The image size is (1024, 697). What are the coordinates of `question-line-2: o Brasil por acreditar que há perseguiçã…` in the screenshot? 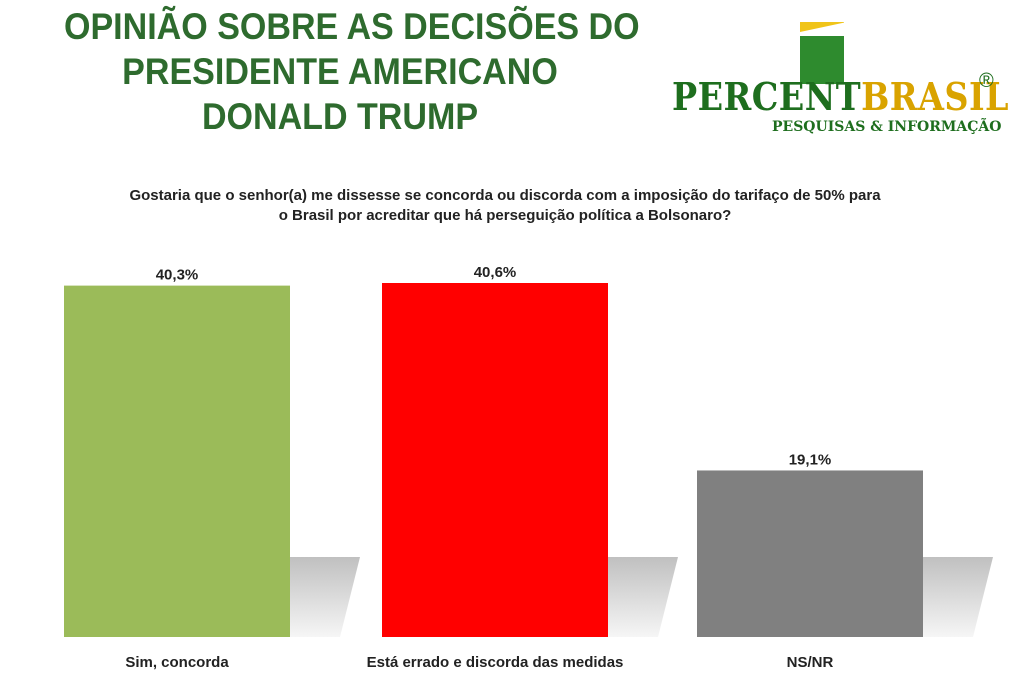 It's located at (505, 215).